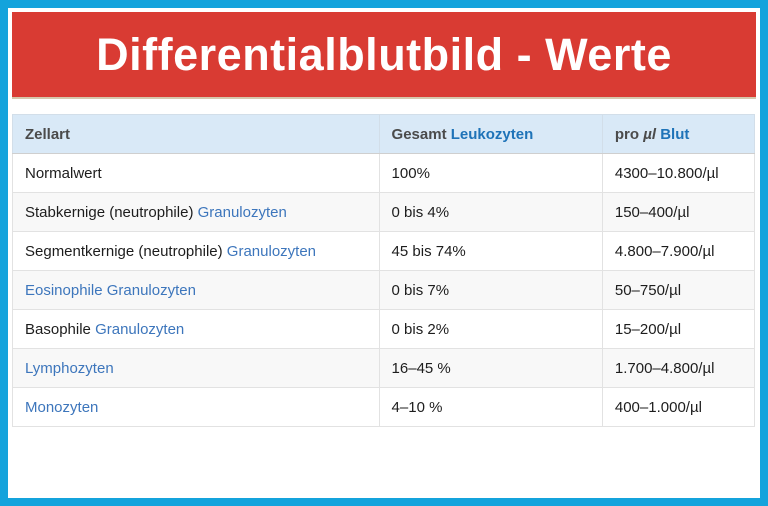 This screenshot has height=506, width=768. I want to click on cell-link: Blut, so click(675, 134).